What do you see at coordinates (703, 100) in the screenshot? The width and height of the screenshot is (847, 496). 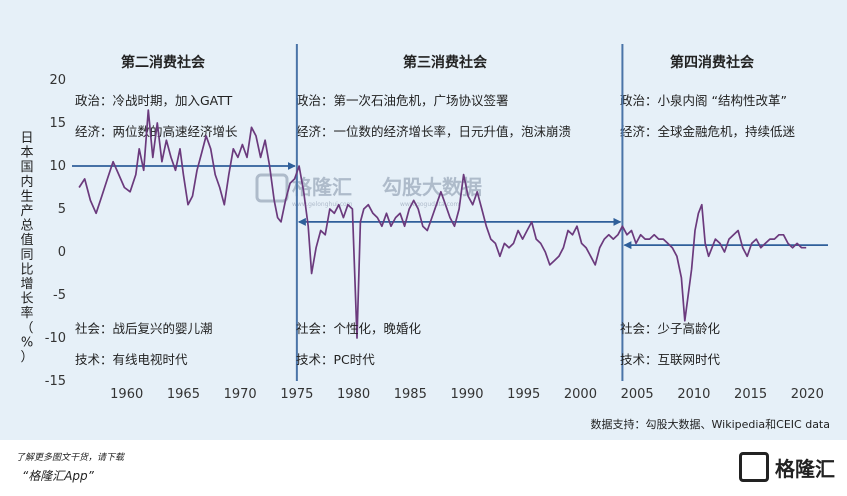 I see `era-4-politics: 政治：小泉内阁 “结构性改革”` at bounding box center [703, 100].